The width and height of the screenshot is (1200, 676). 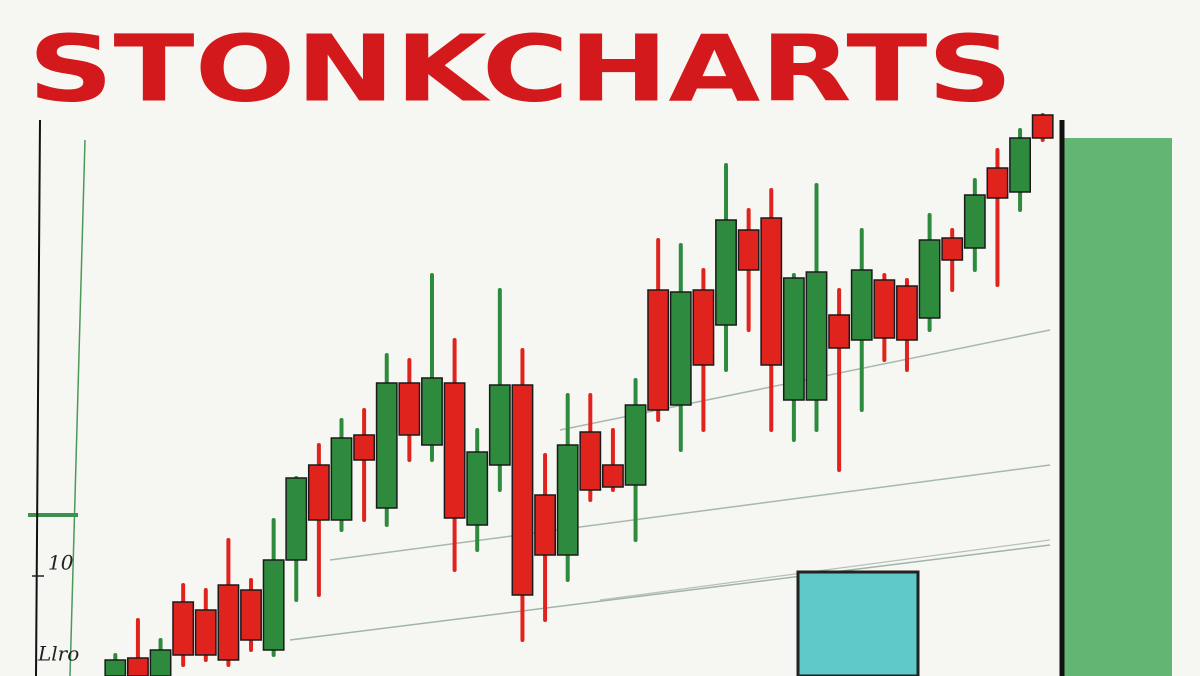 What do you see at coordinates (61, 563) in the screenshot?
I see `y-tick-label: 10` at bounding box center [61, 563].